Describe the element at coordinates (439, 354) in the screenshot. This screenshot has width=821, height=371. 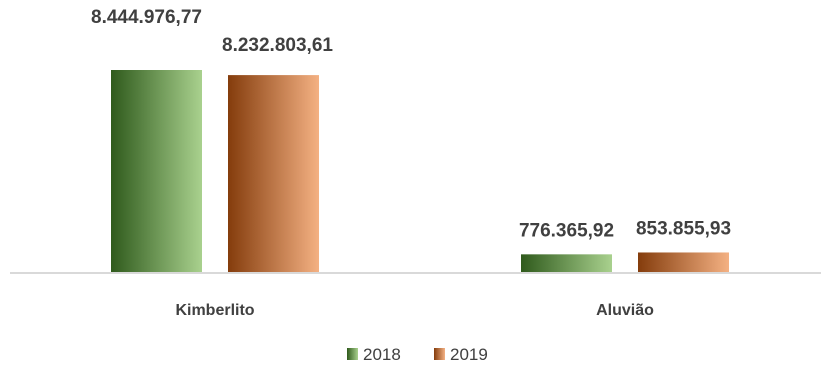
I see `legend-swatch-2019` at that location.